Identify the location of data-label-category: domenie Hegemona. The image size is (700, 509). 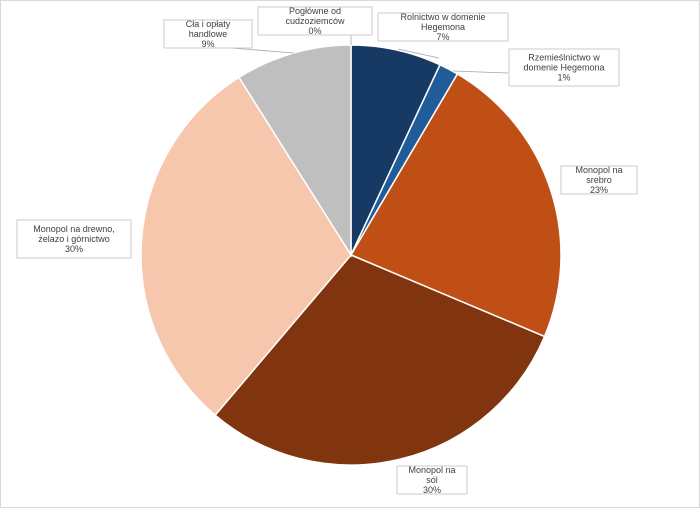
(563, 68).